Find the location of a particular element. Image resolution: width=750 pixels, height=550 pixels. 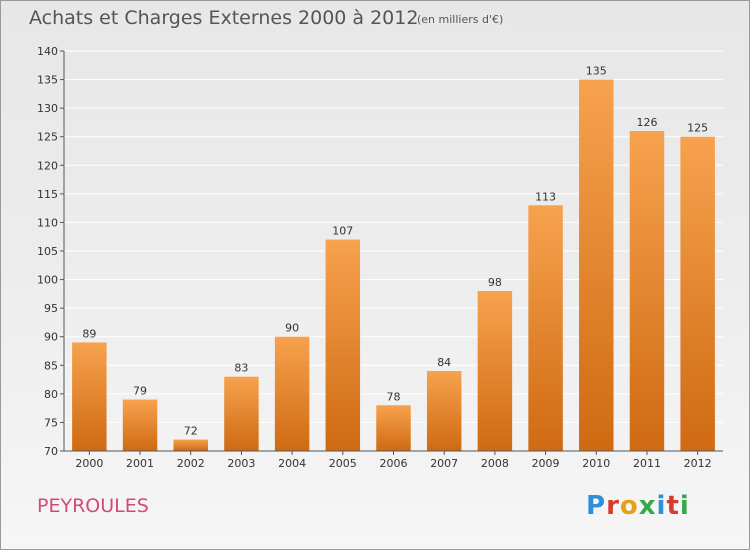

y-tick-label: 120 is located at coordinates (47, 165).